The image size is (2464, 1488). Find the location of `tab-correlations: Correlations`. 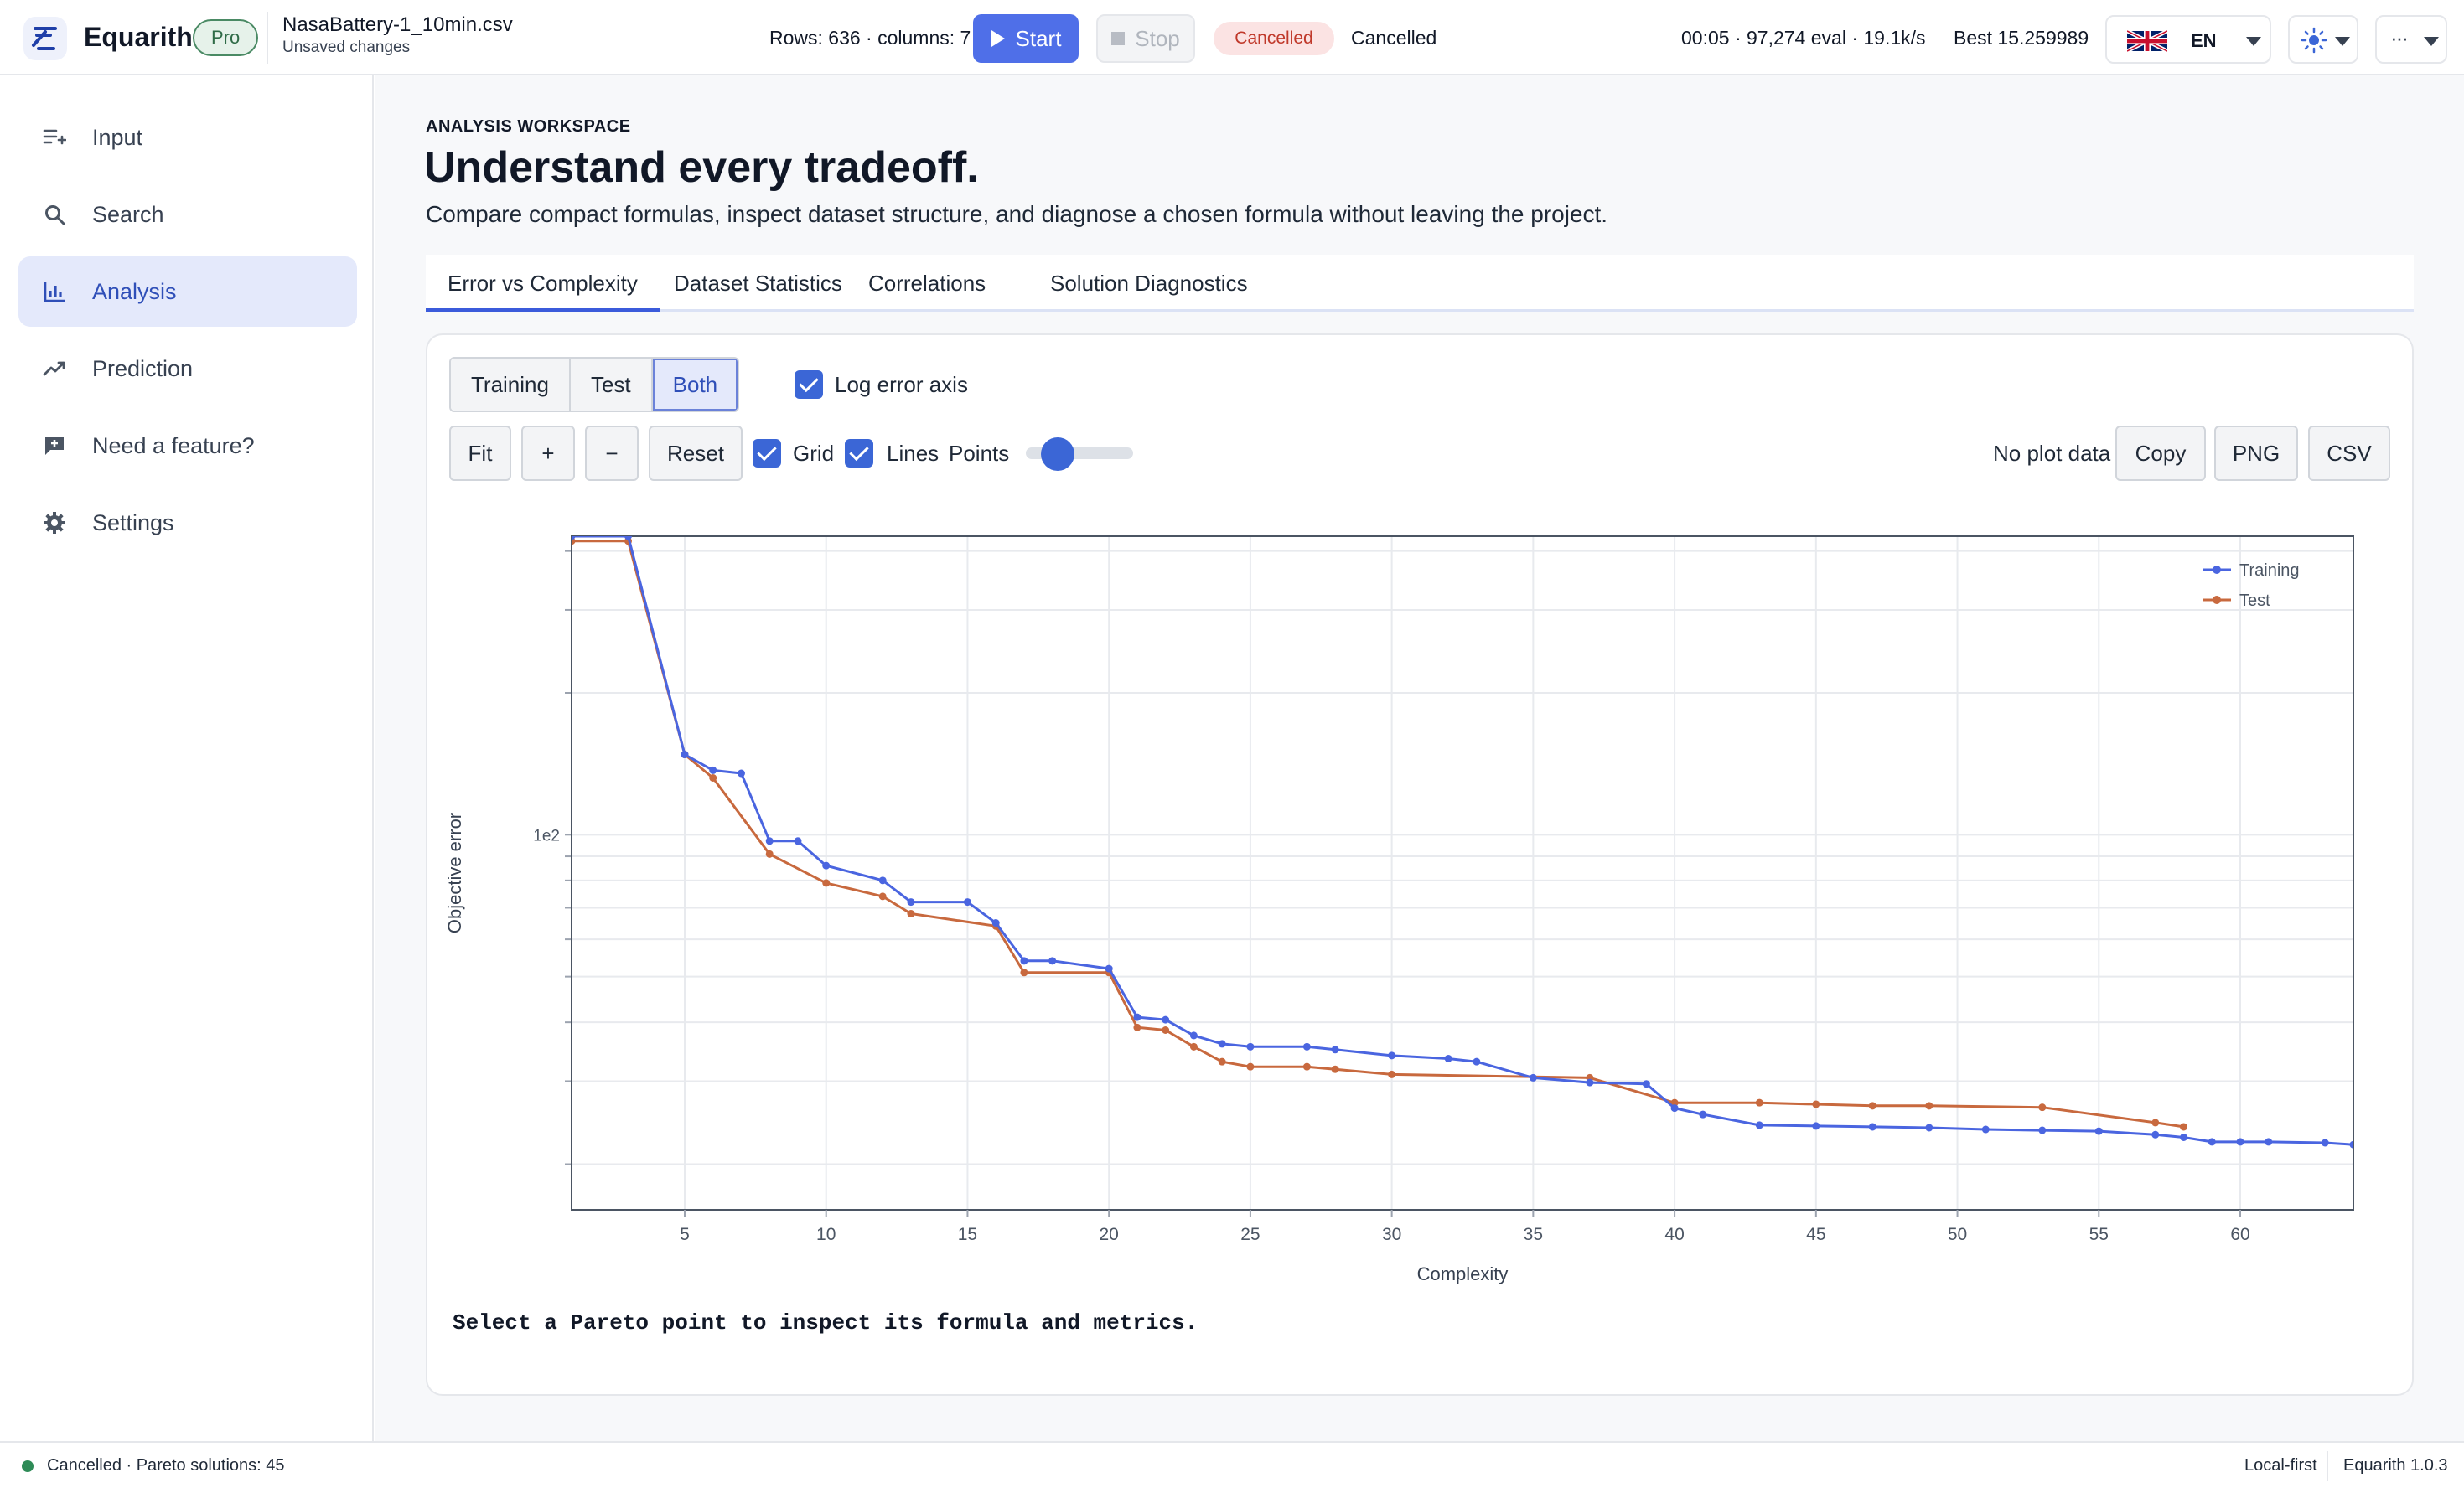

tab-correlations: Correlations is located at coordinates (927, 283).